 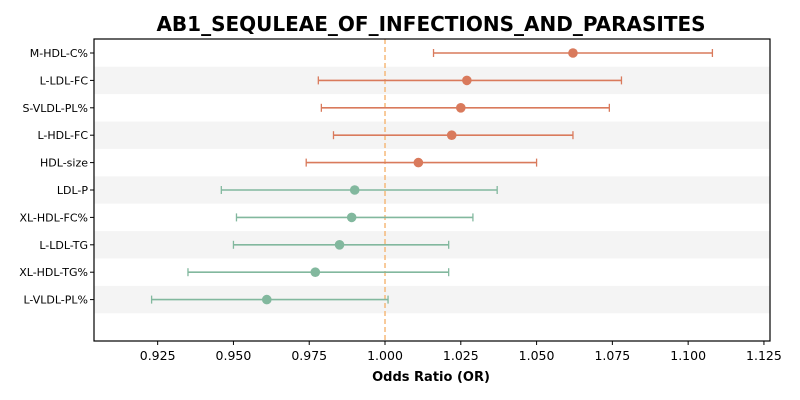 I want to click on row-label: LDL-P, so click(x=73, y=190).